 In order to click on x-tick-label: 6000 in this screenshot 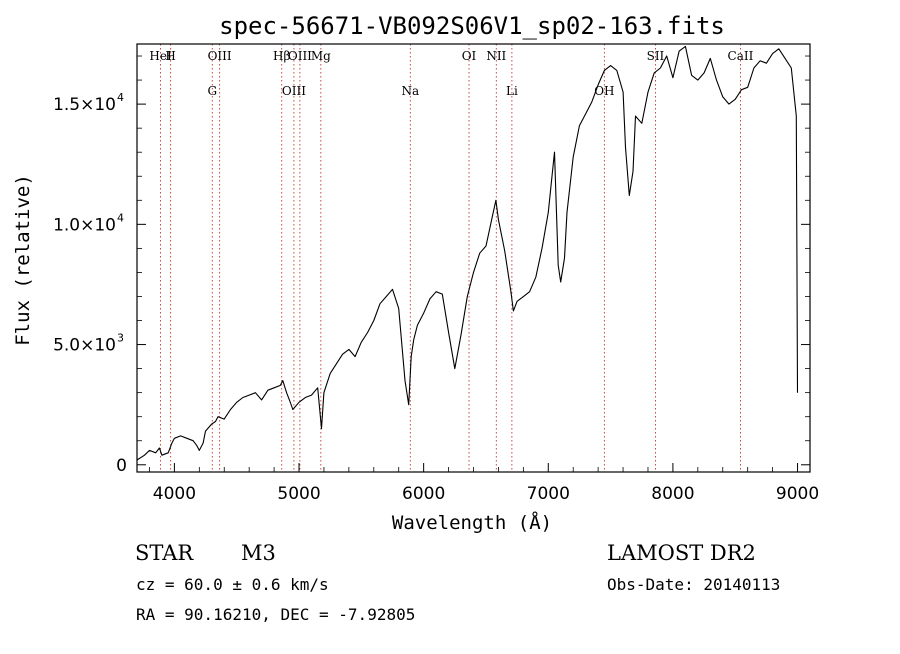, I will do `click(423, 494)`.